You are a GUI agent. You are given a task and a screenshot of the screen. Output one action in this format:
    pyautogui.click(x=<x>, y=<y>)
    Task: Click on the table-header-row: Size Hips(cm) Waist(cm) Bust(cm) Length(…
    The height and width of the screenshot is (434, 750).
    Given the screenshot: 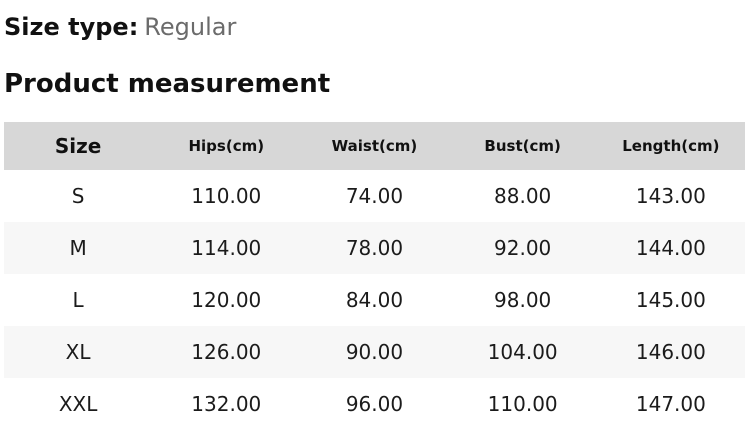 What is the action you would take?
    pyautogui.click(x=374, y=146)
    